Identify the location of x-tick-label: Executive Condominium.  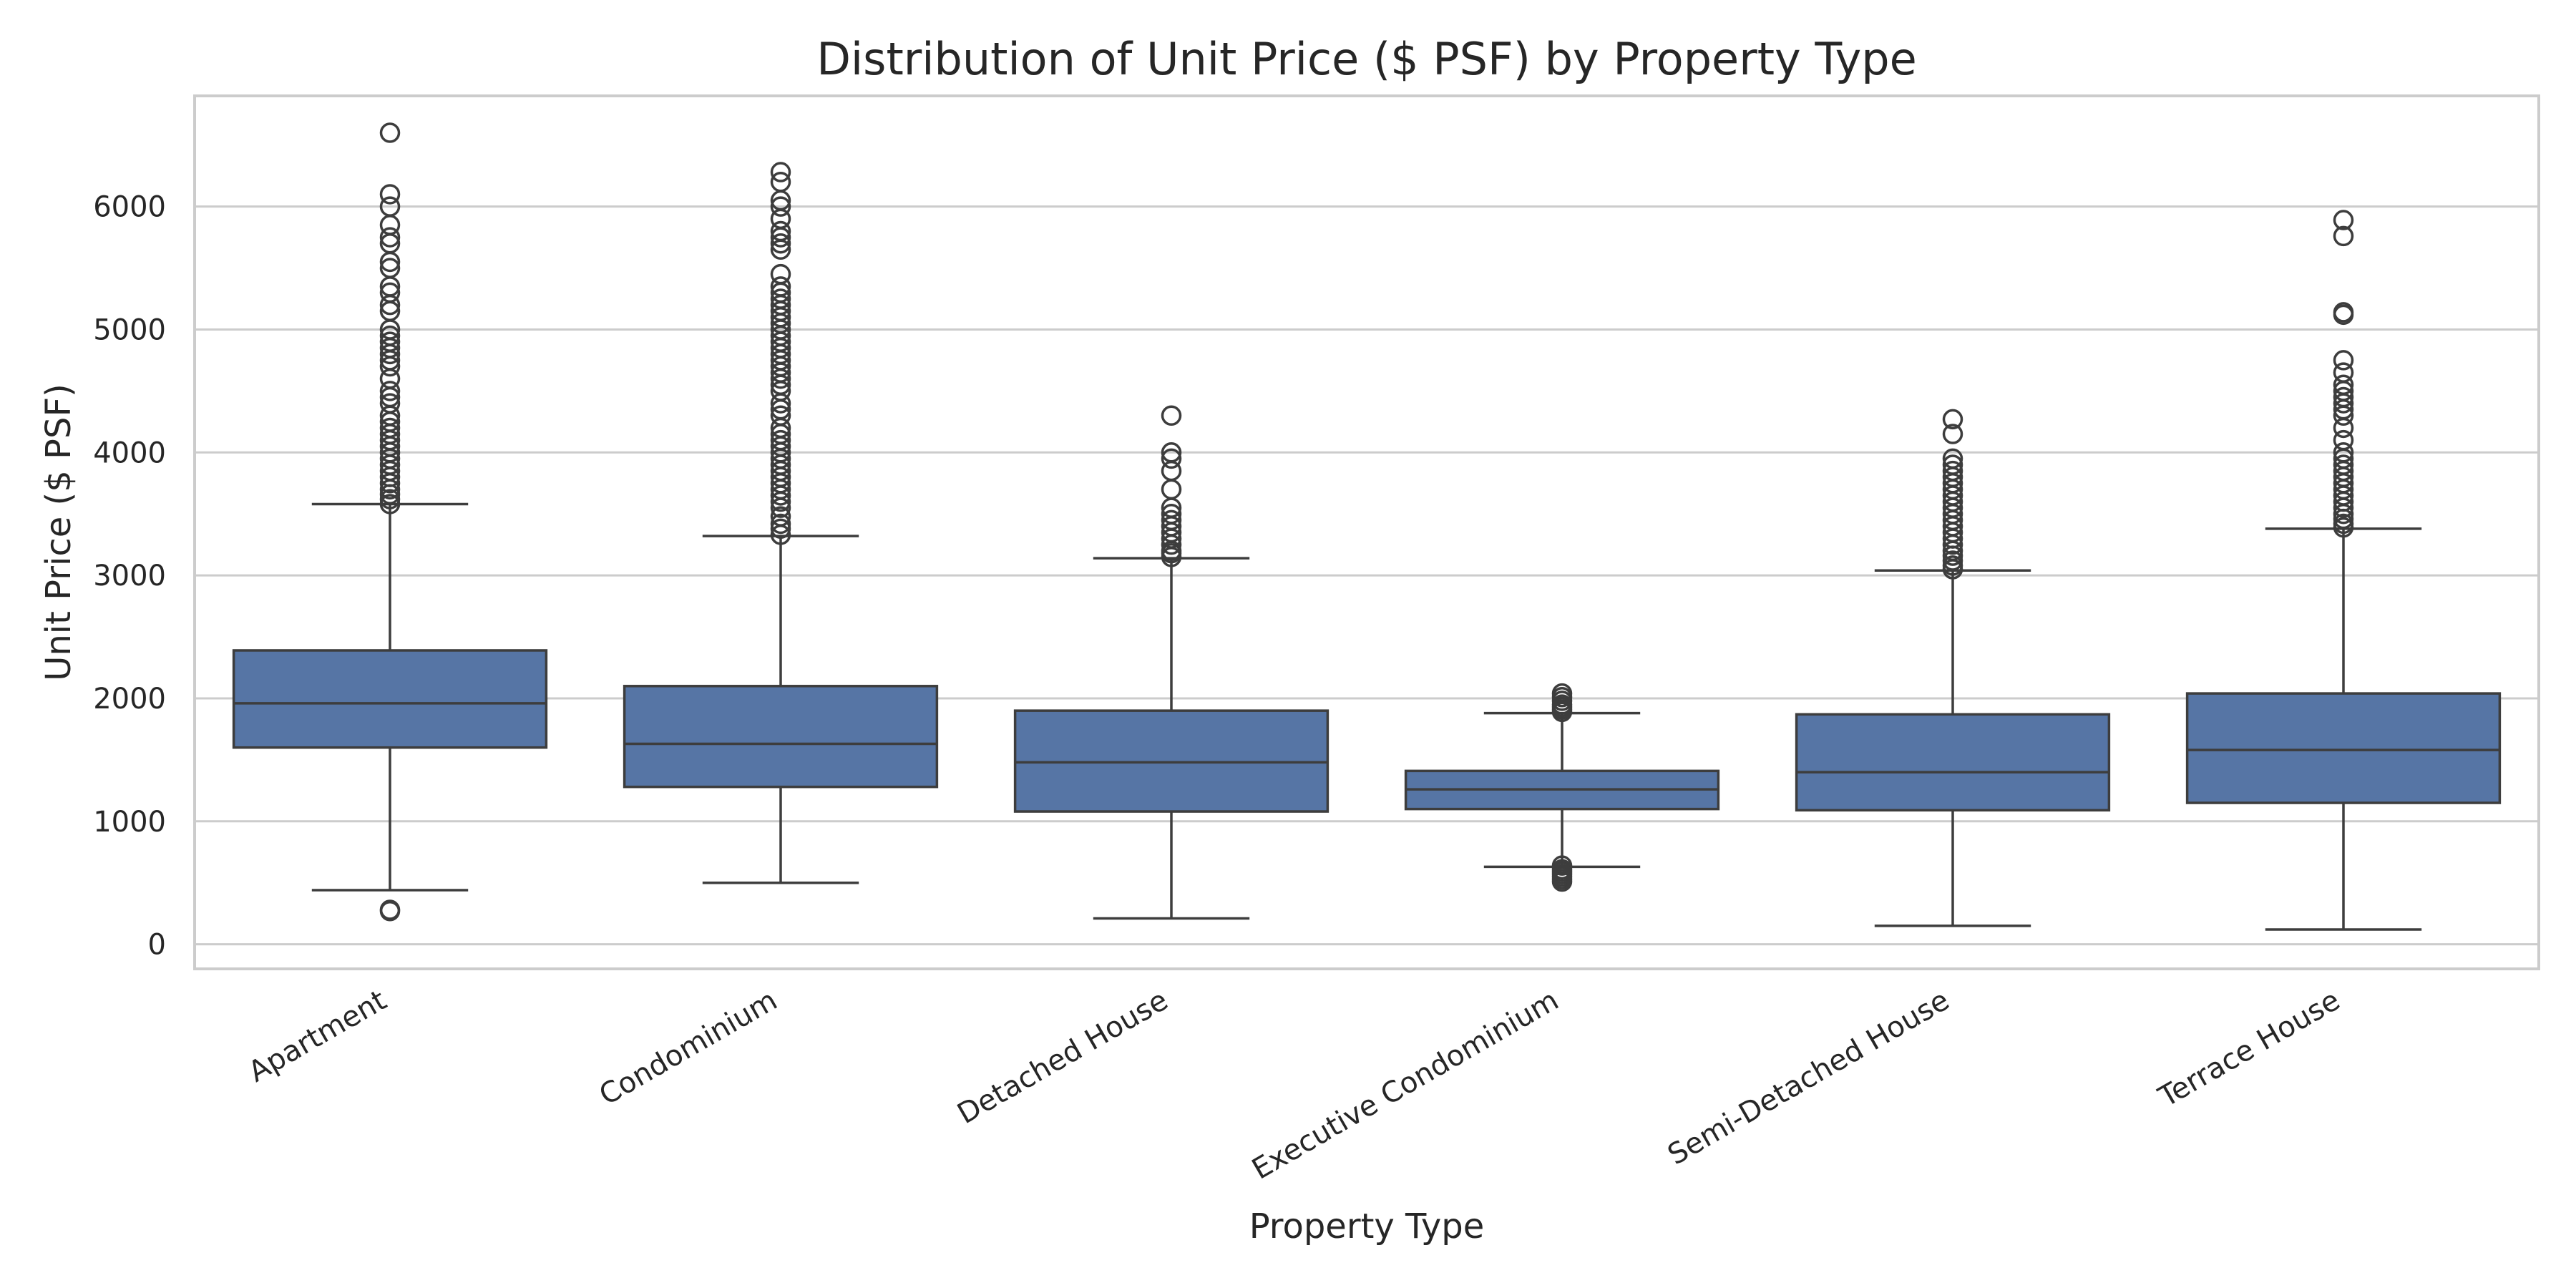
(1405, 1085).